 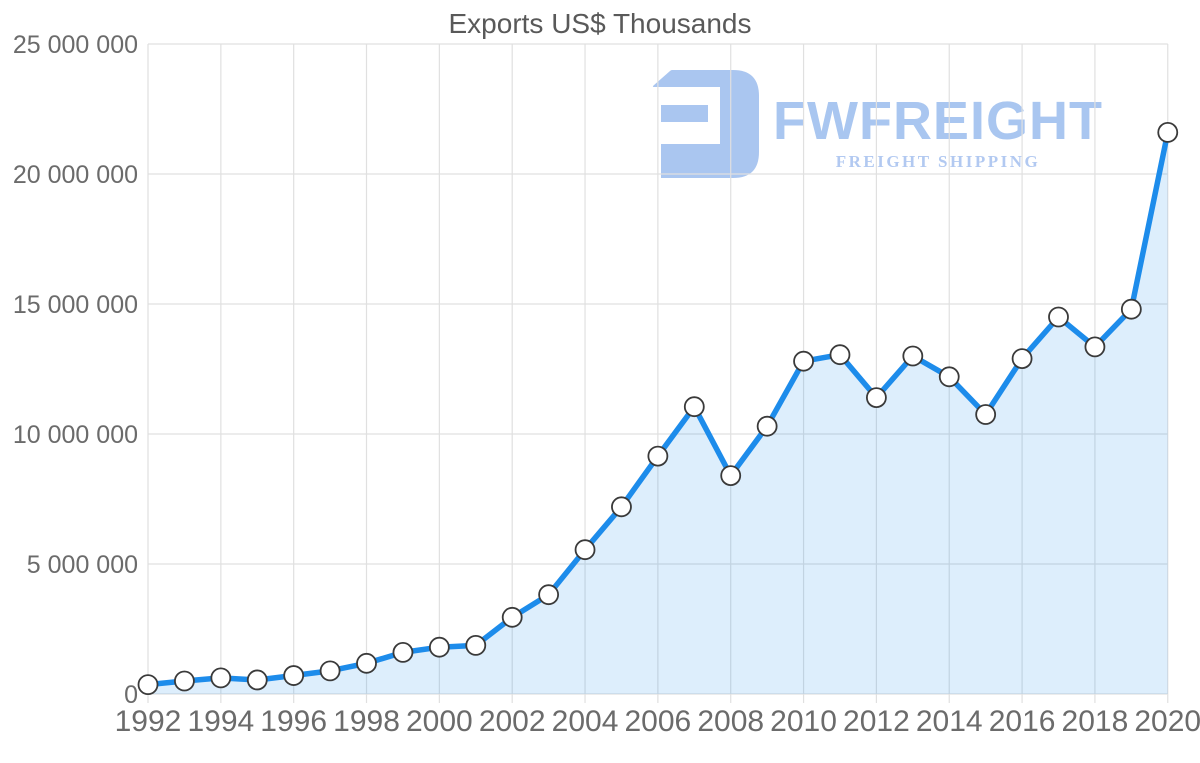 I want to click on data-point-1999, so click(x=403, y=652).